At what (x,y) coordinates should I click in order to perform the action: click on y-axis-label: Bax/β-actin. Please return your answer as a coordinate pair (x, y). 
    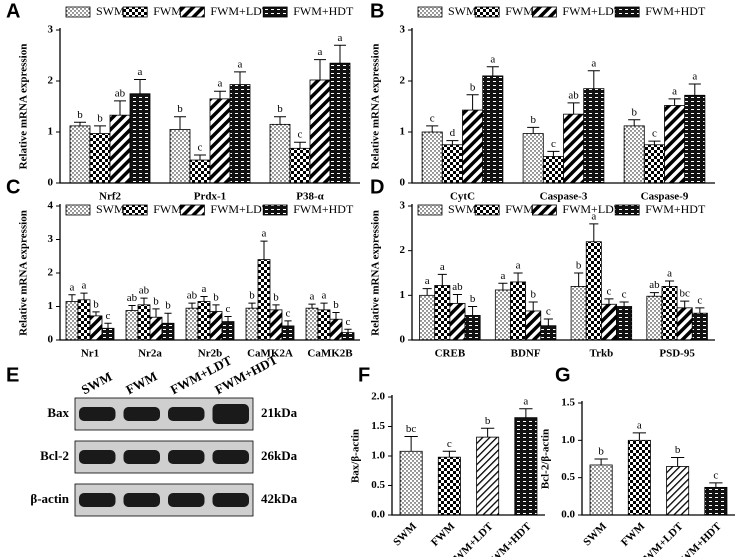
    Looking at the image, I should click on (356, 456).